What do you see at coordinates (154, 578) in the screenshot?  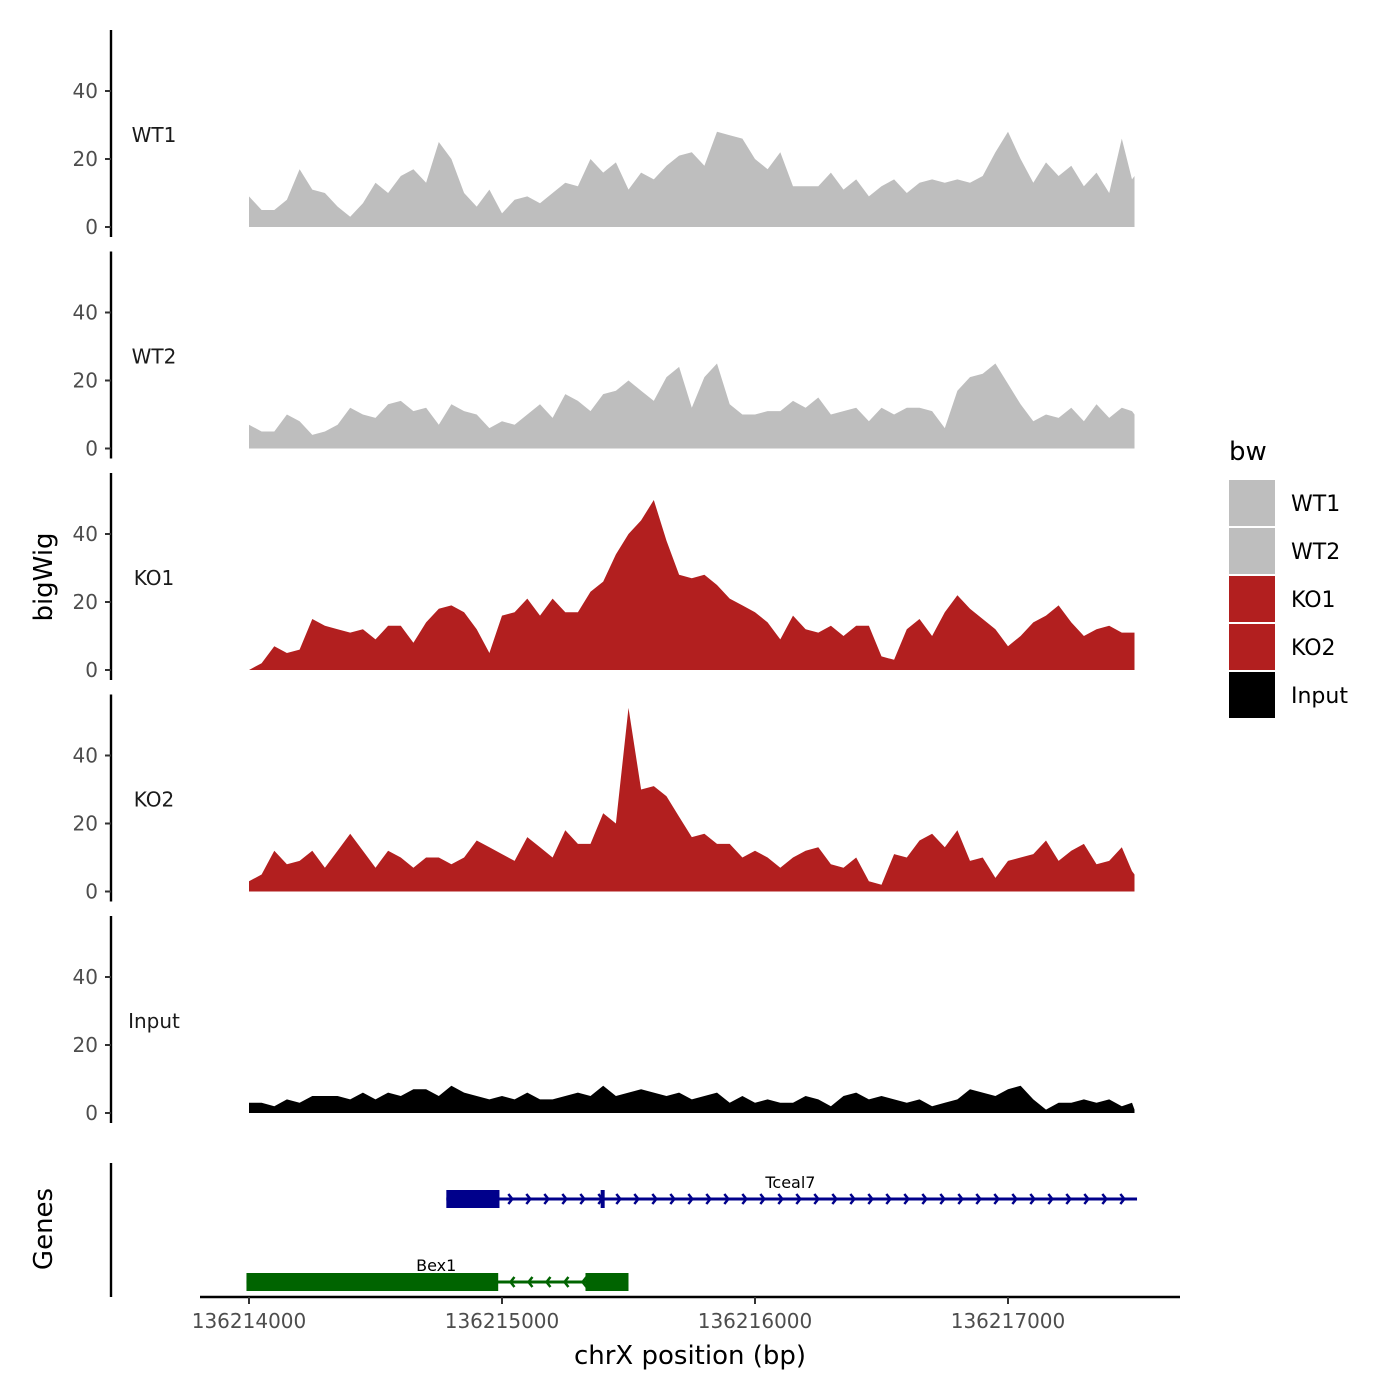 I see `track-label-ko1: KO1` at bounding box center [154, 578].